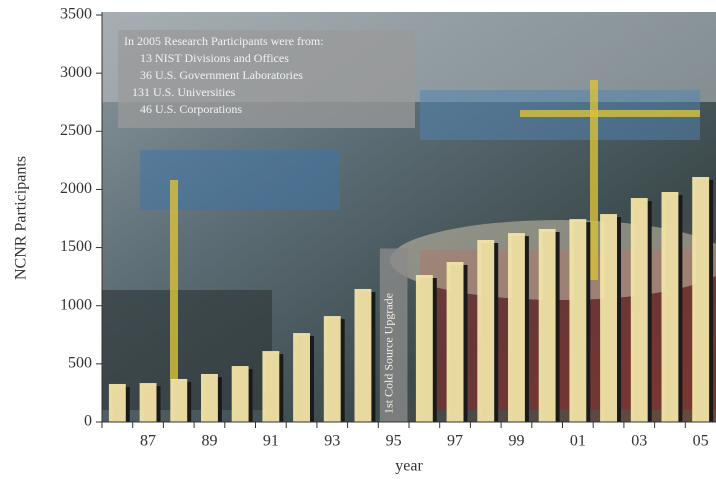 This screenshot has height=479, width=716. Describe the element at coordinates (148, 441) in the screenshot. I see `x-tick-label: 87` at that location.